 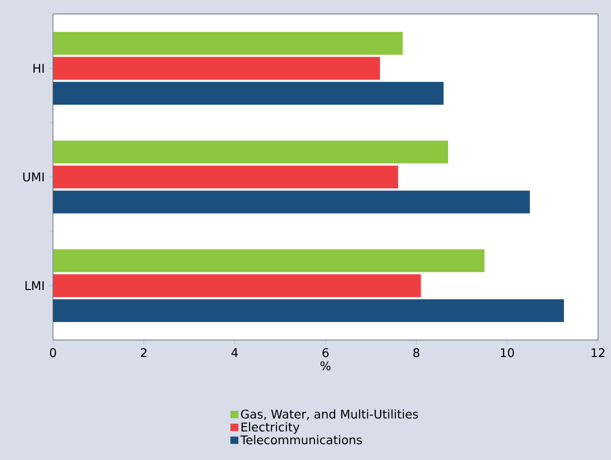 I want to click on y-tick-label: UMI, so click(x=33, y=177).